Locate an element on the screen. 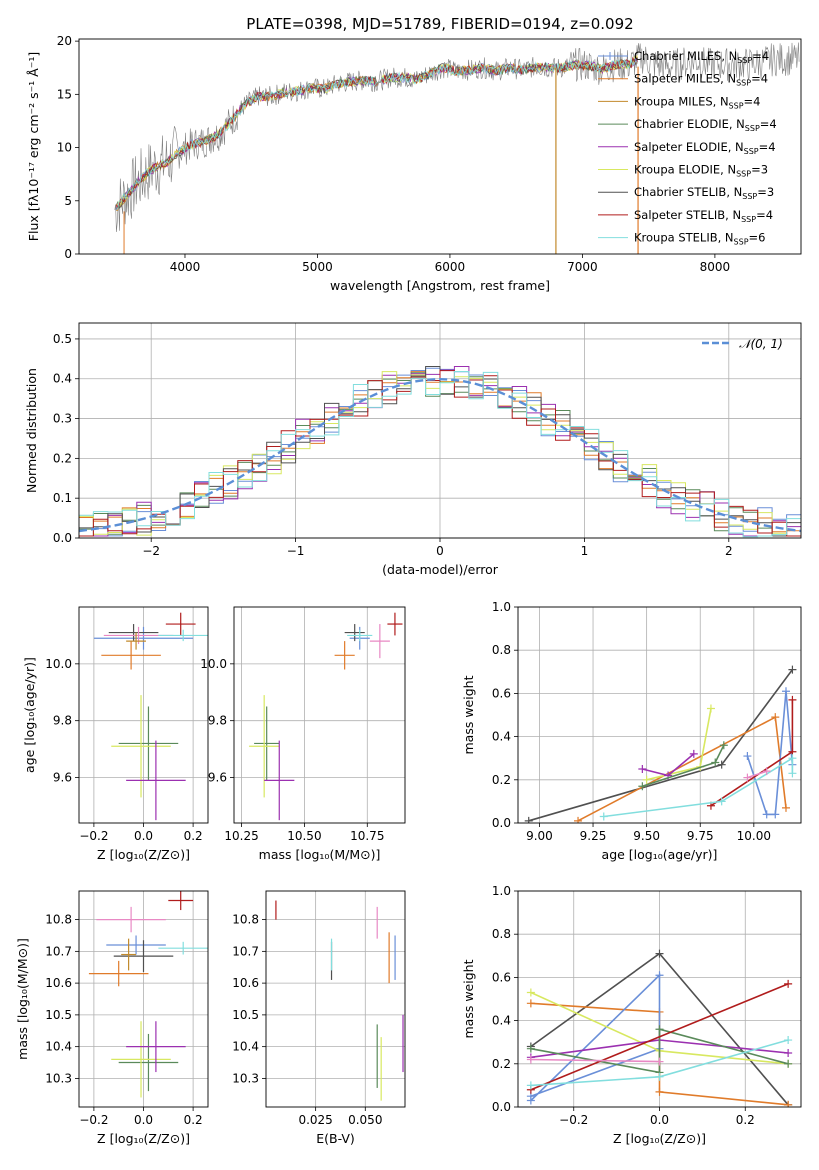  legend-entry: Salpeter ELODIE, NSSP=4 is located at coordinates (705, 148).